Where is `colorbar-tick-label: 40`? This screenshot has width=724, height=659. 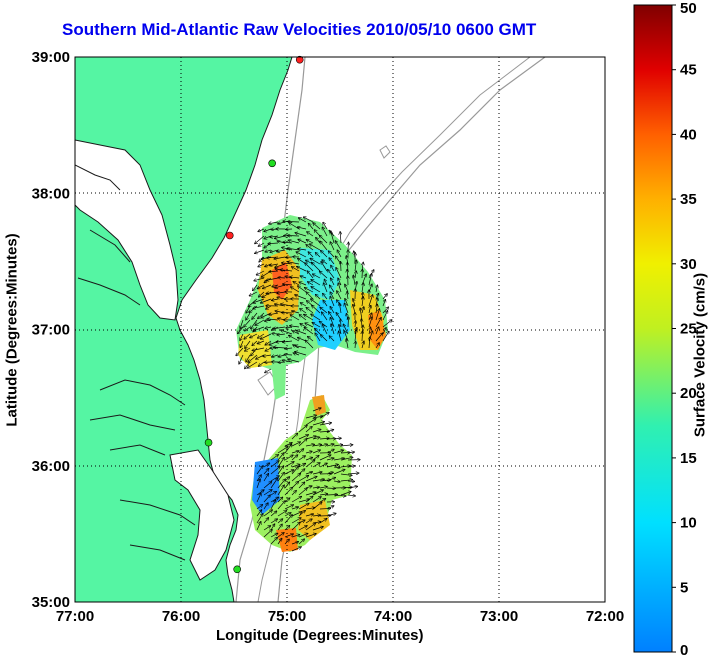 colorbar-tick-label: 40 is located at coordinates (688, 134).